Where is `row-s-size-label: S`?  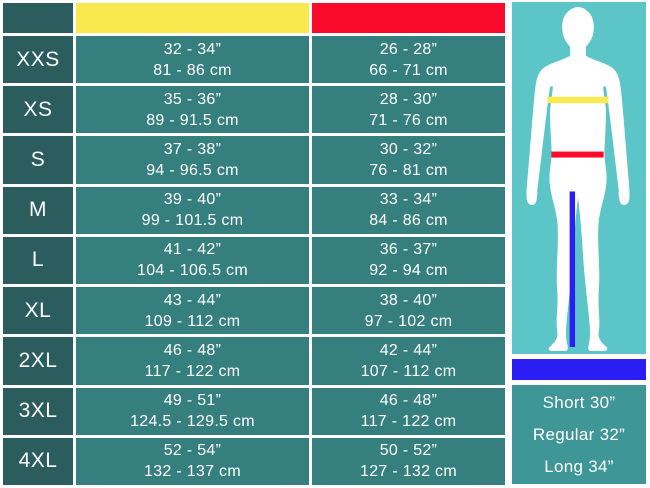 row-s-size-label: S is located at coordinates (38, 160).